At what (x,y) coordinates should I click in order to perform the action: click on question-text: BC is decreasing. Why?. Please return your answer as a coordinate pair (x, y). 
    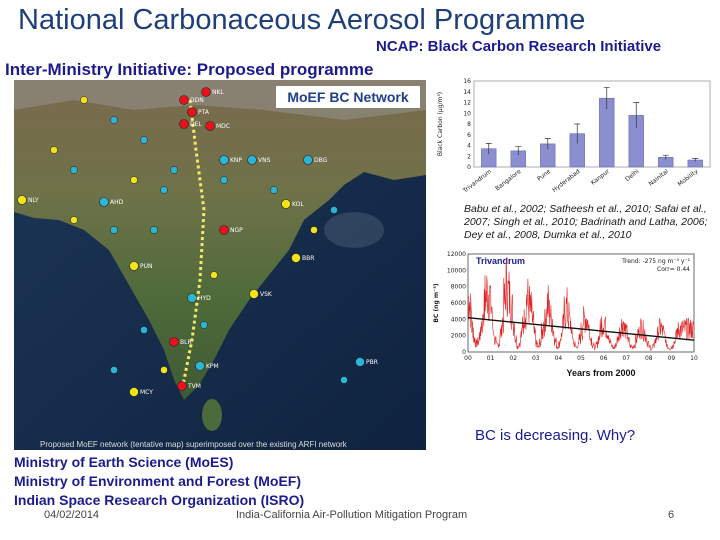
    Looking at the image, I should click on (555, 435).